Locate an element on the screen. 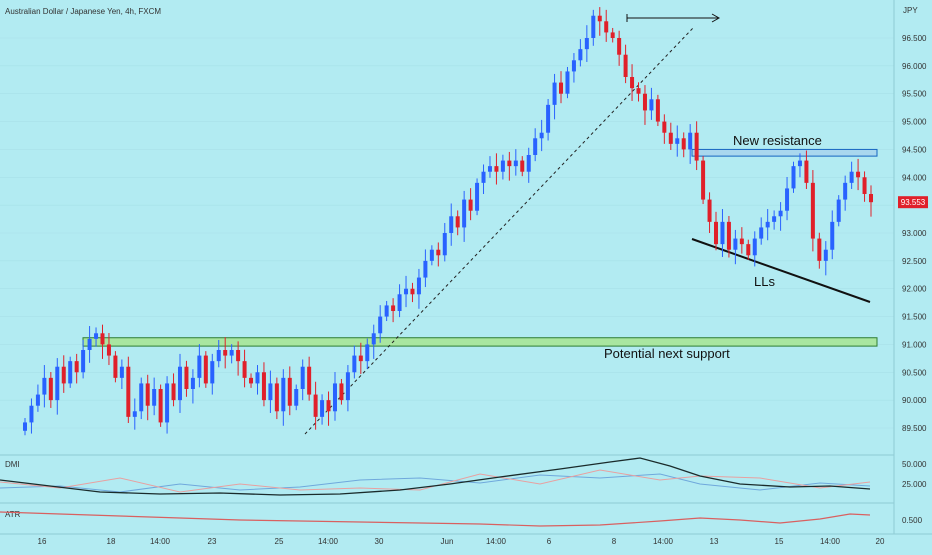  atr-tick: 0.500 is located at coordinates (912, 520).